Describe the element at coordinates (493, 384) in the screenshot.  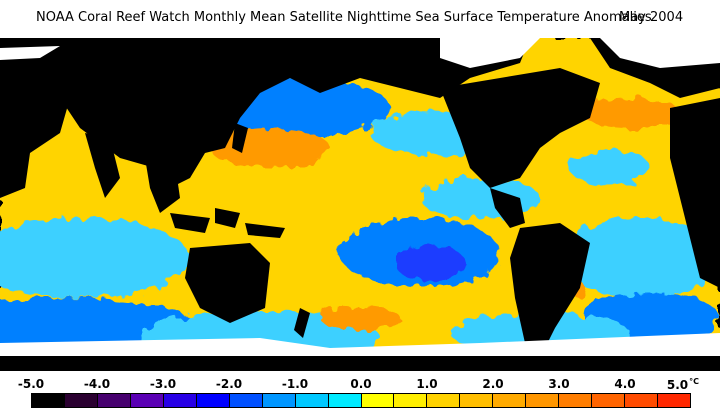
I see `colorbar-tick-label: 2.0` at that location.